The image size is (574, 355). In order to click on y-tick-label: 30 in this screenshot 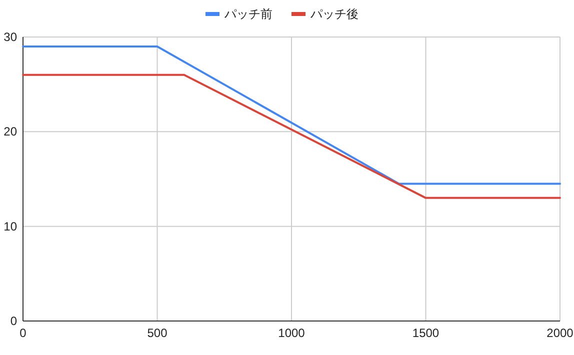, I will do `click(11, 37)`.